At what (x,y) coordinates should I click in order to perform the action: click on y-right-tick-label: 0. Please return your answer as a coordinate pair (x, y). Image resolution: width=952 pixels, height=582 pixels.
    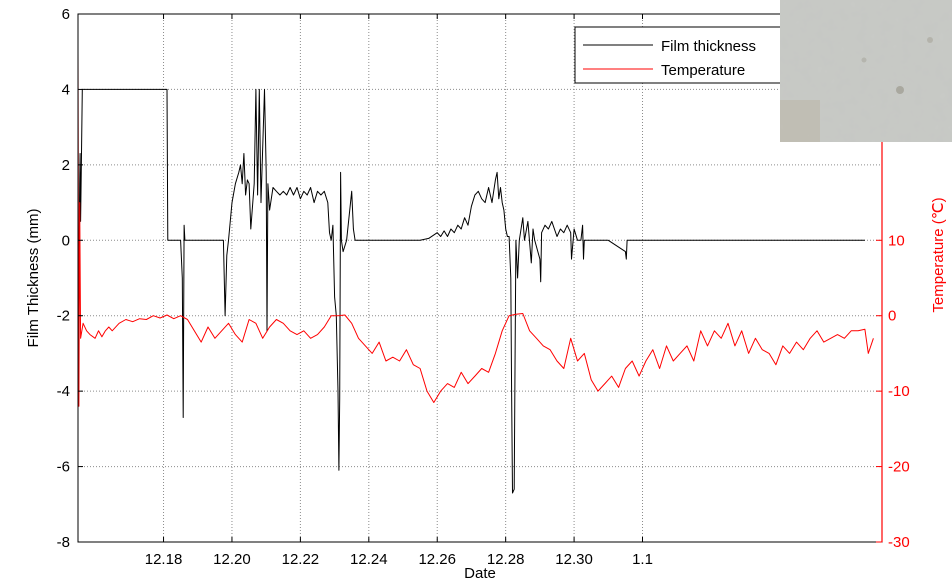
    Looking at the image, I should click on (892, 316).